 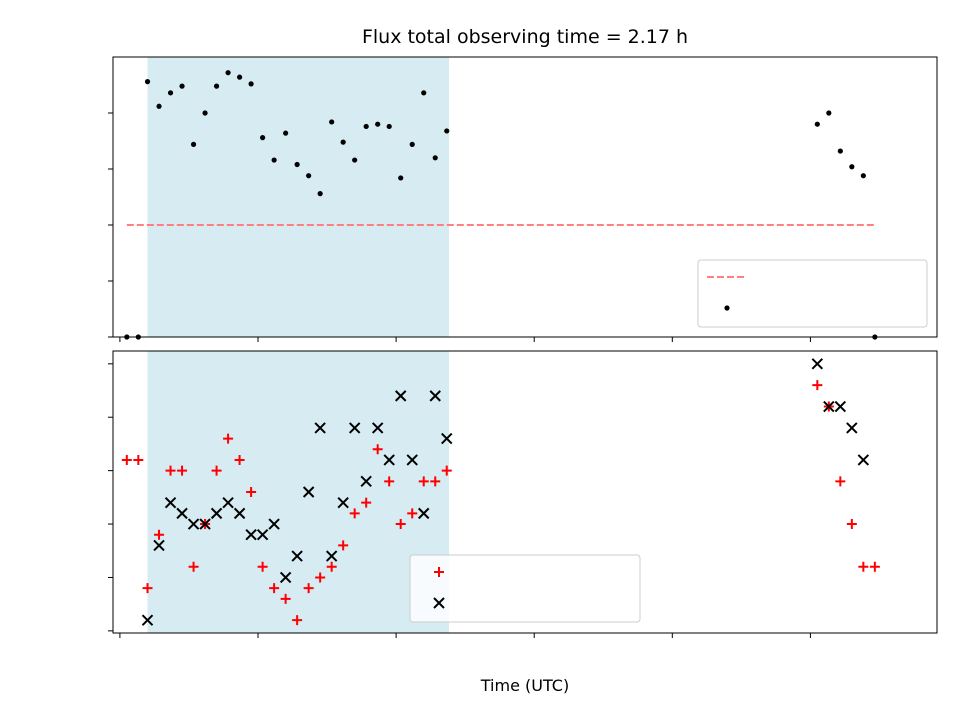 What do you see at coordinates (298, 197) in the screenshot?
I see `observing-window-shade` at bounding box center [298, 197].